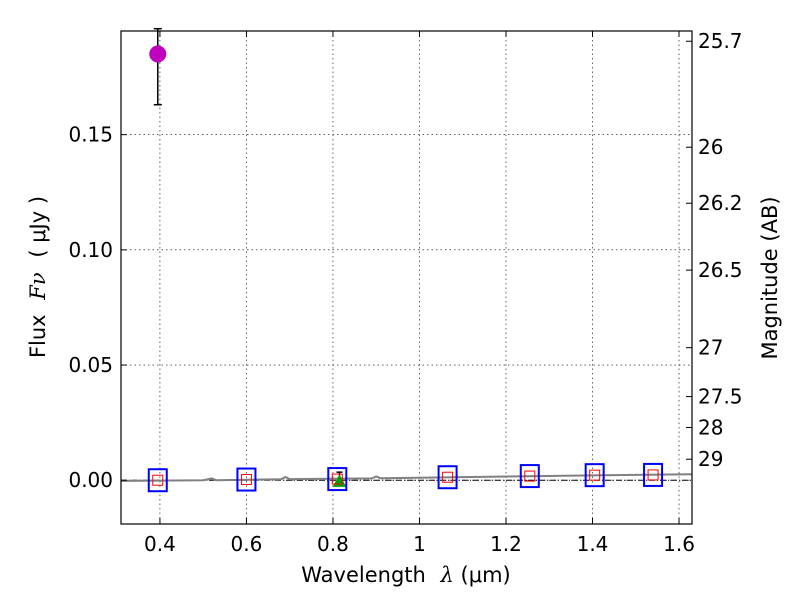 The image size is (800, 600). Describe the element at coordinates (720, 270) in the screenshot. I see `magnitude-tick-label: 26.5` at that location.